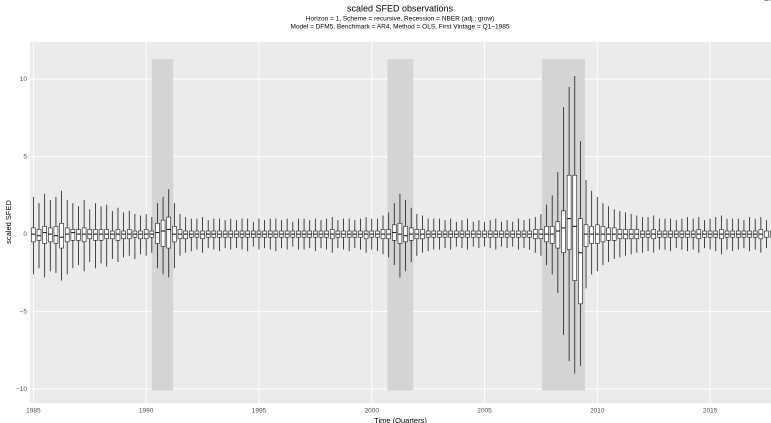 This screenshot has width=771, height=423. What do you see at coordinates (259, 411) in the screenshot?
I see `x-tick-label: 1995` at bounding box center [259, 411].